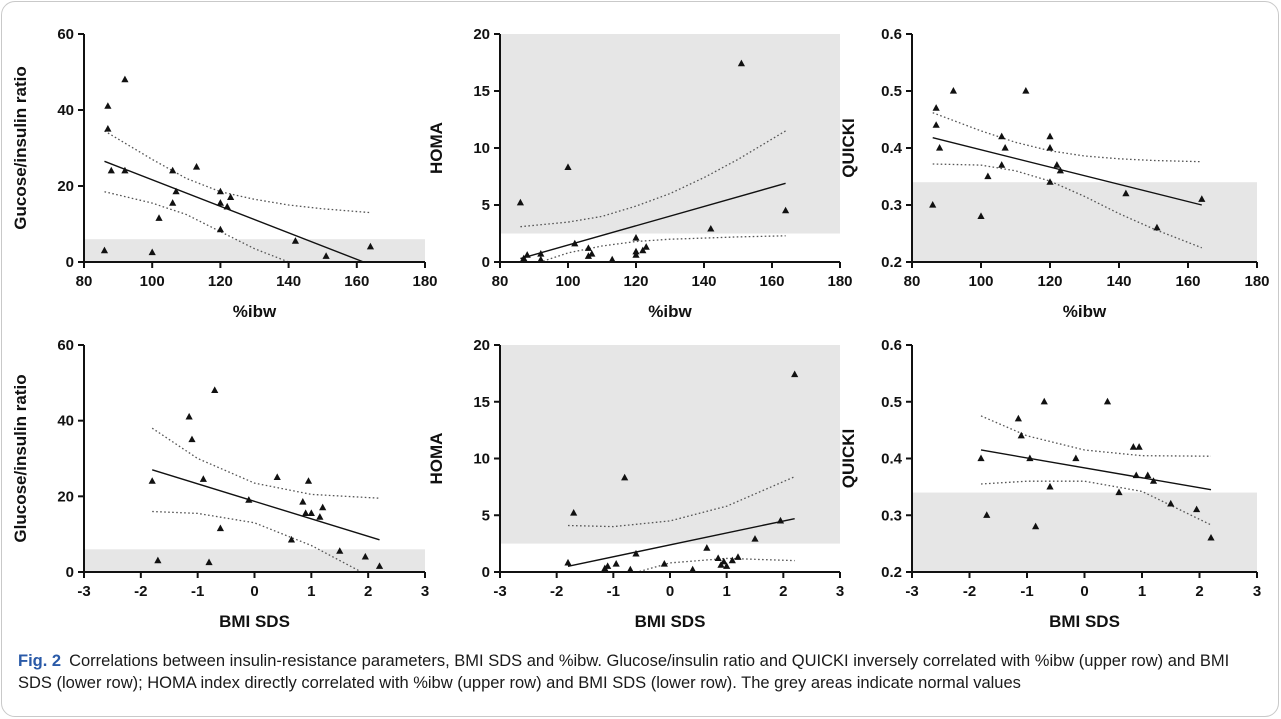  What do you see at coordinates (911, 591) in the screenshot?
I see `x-tick-label: -3` at bounding box center [911, 591].